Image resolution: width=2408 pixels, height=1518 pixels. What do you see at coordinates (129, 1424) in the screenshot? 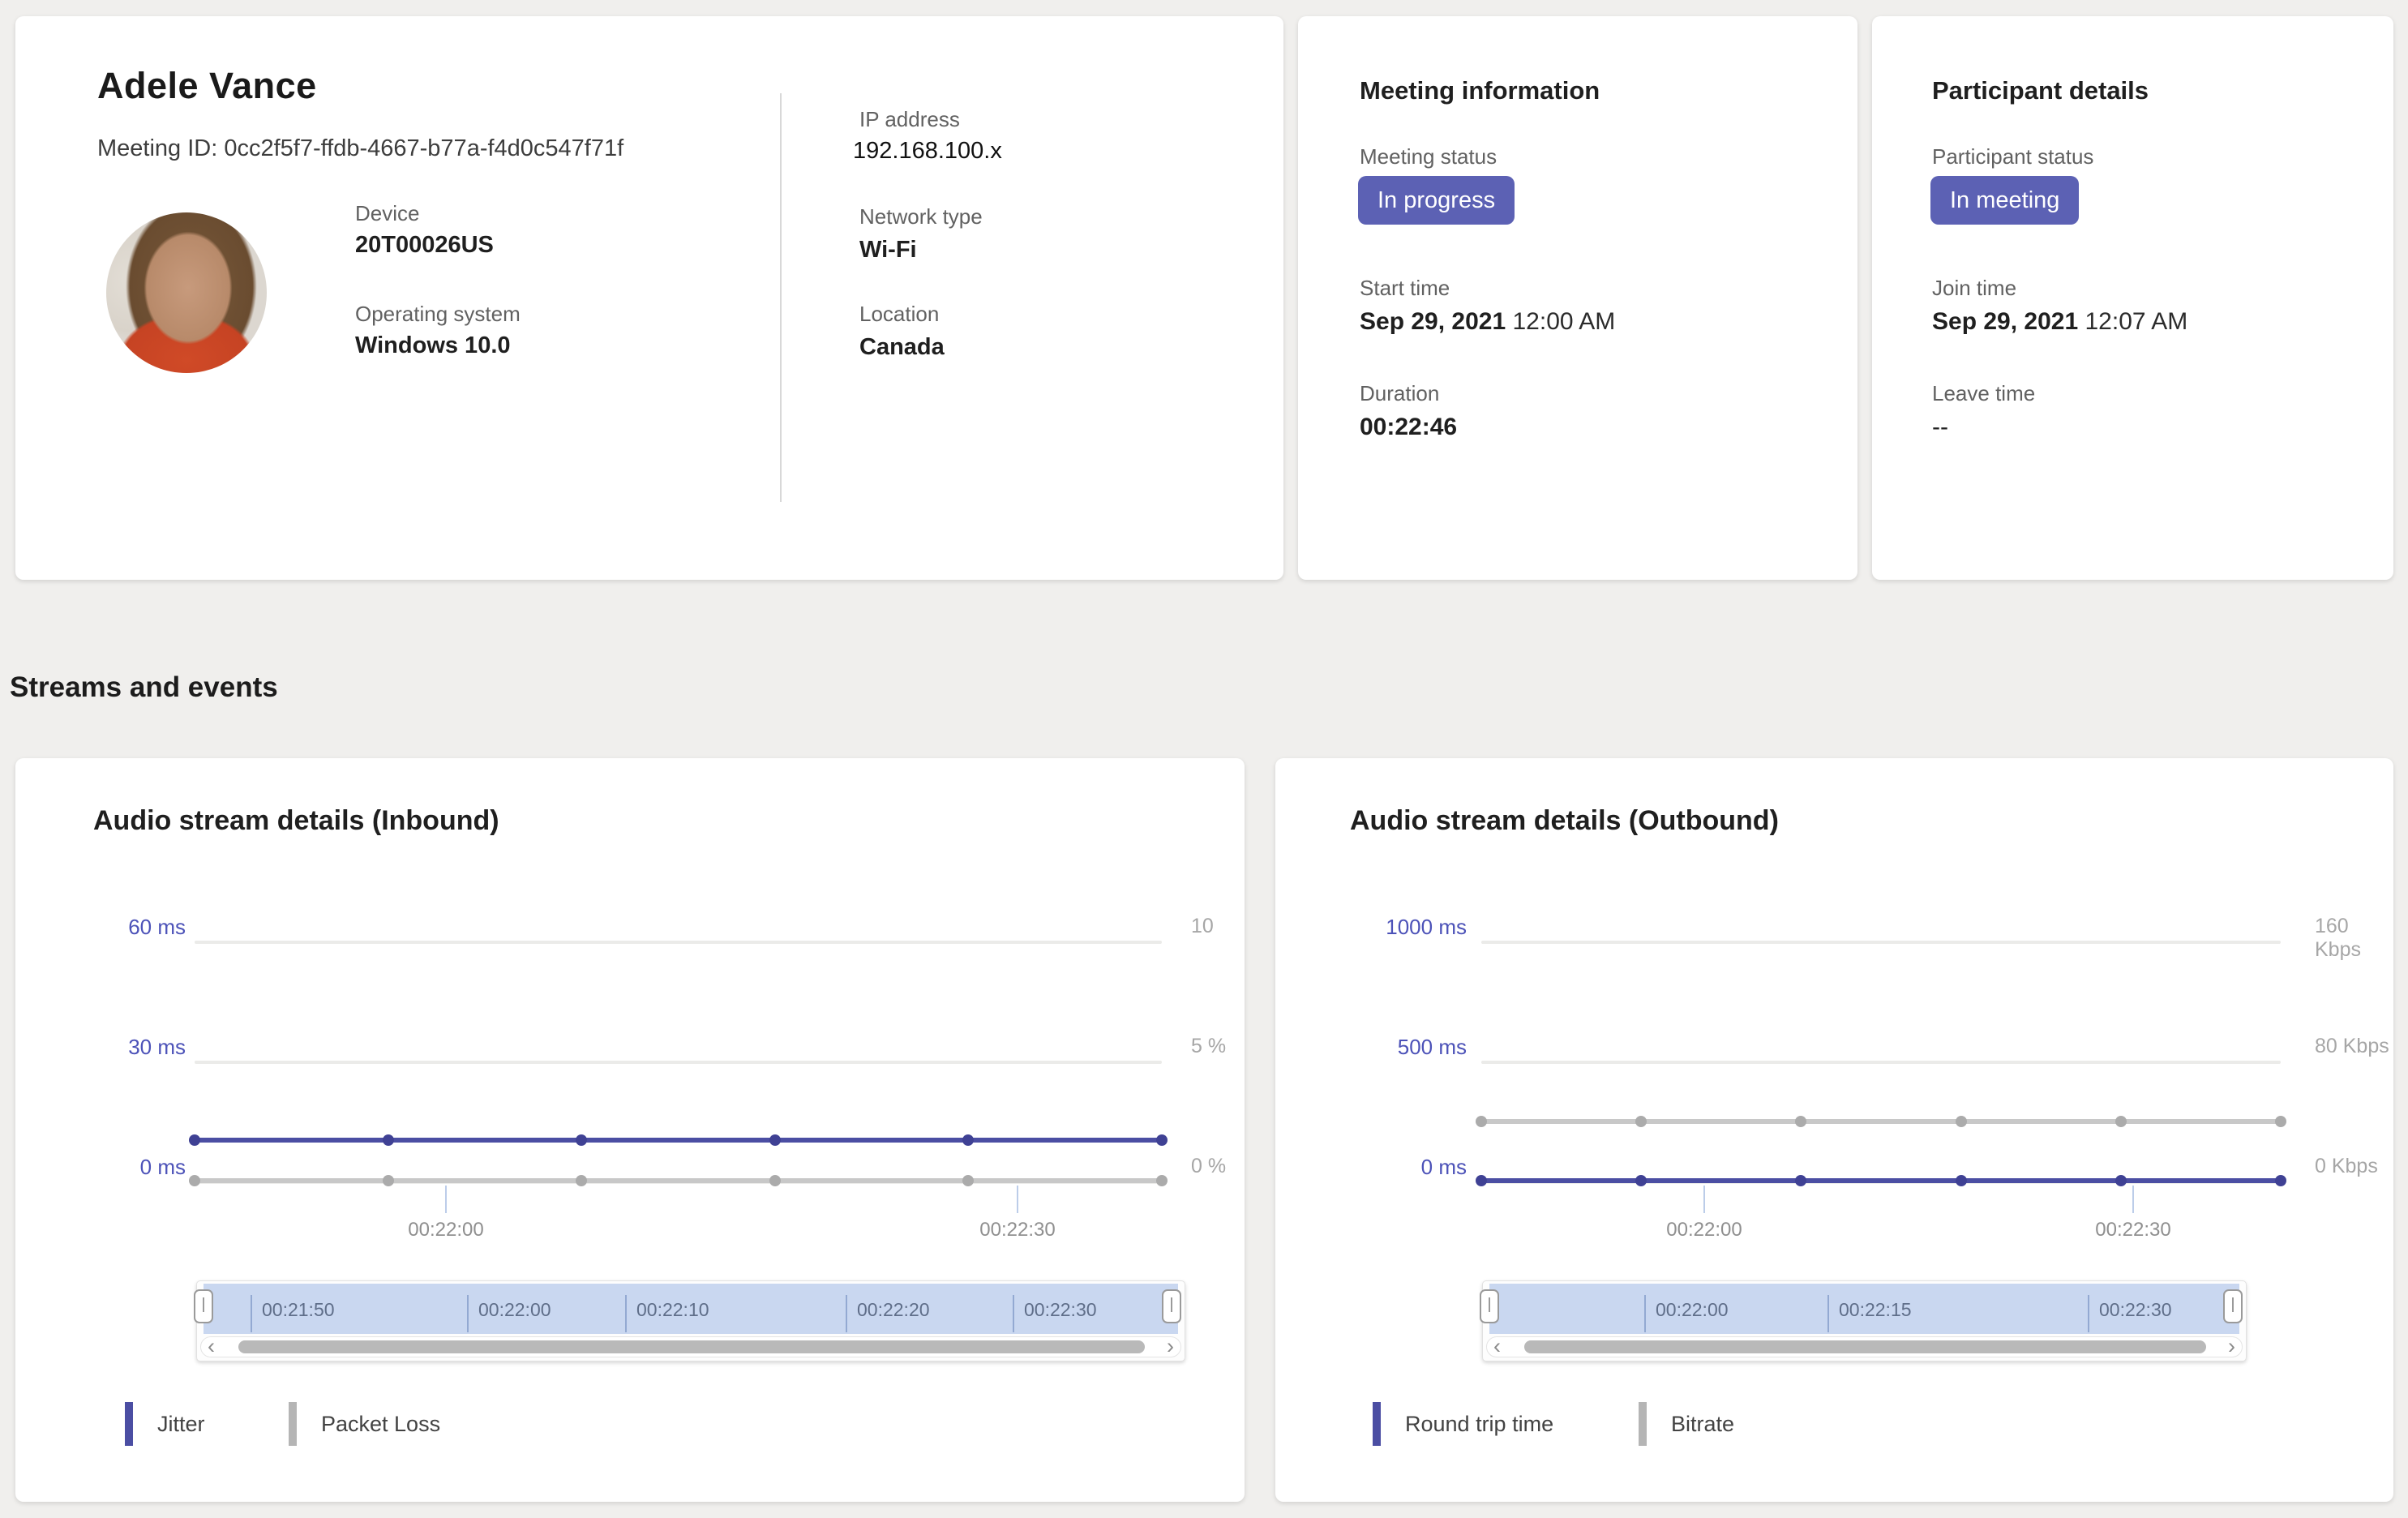
I see `legend-swatch-jitter` at bounding box center [129, 1424].